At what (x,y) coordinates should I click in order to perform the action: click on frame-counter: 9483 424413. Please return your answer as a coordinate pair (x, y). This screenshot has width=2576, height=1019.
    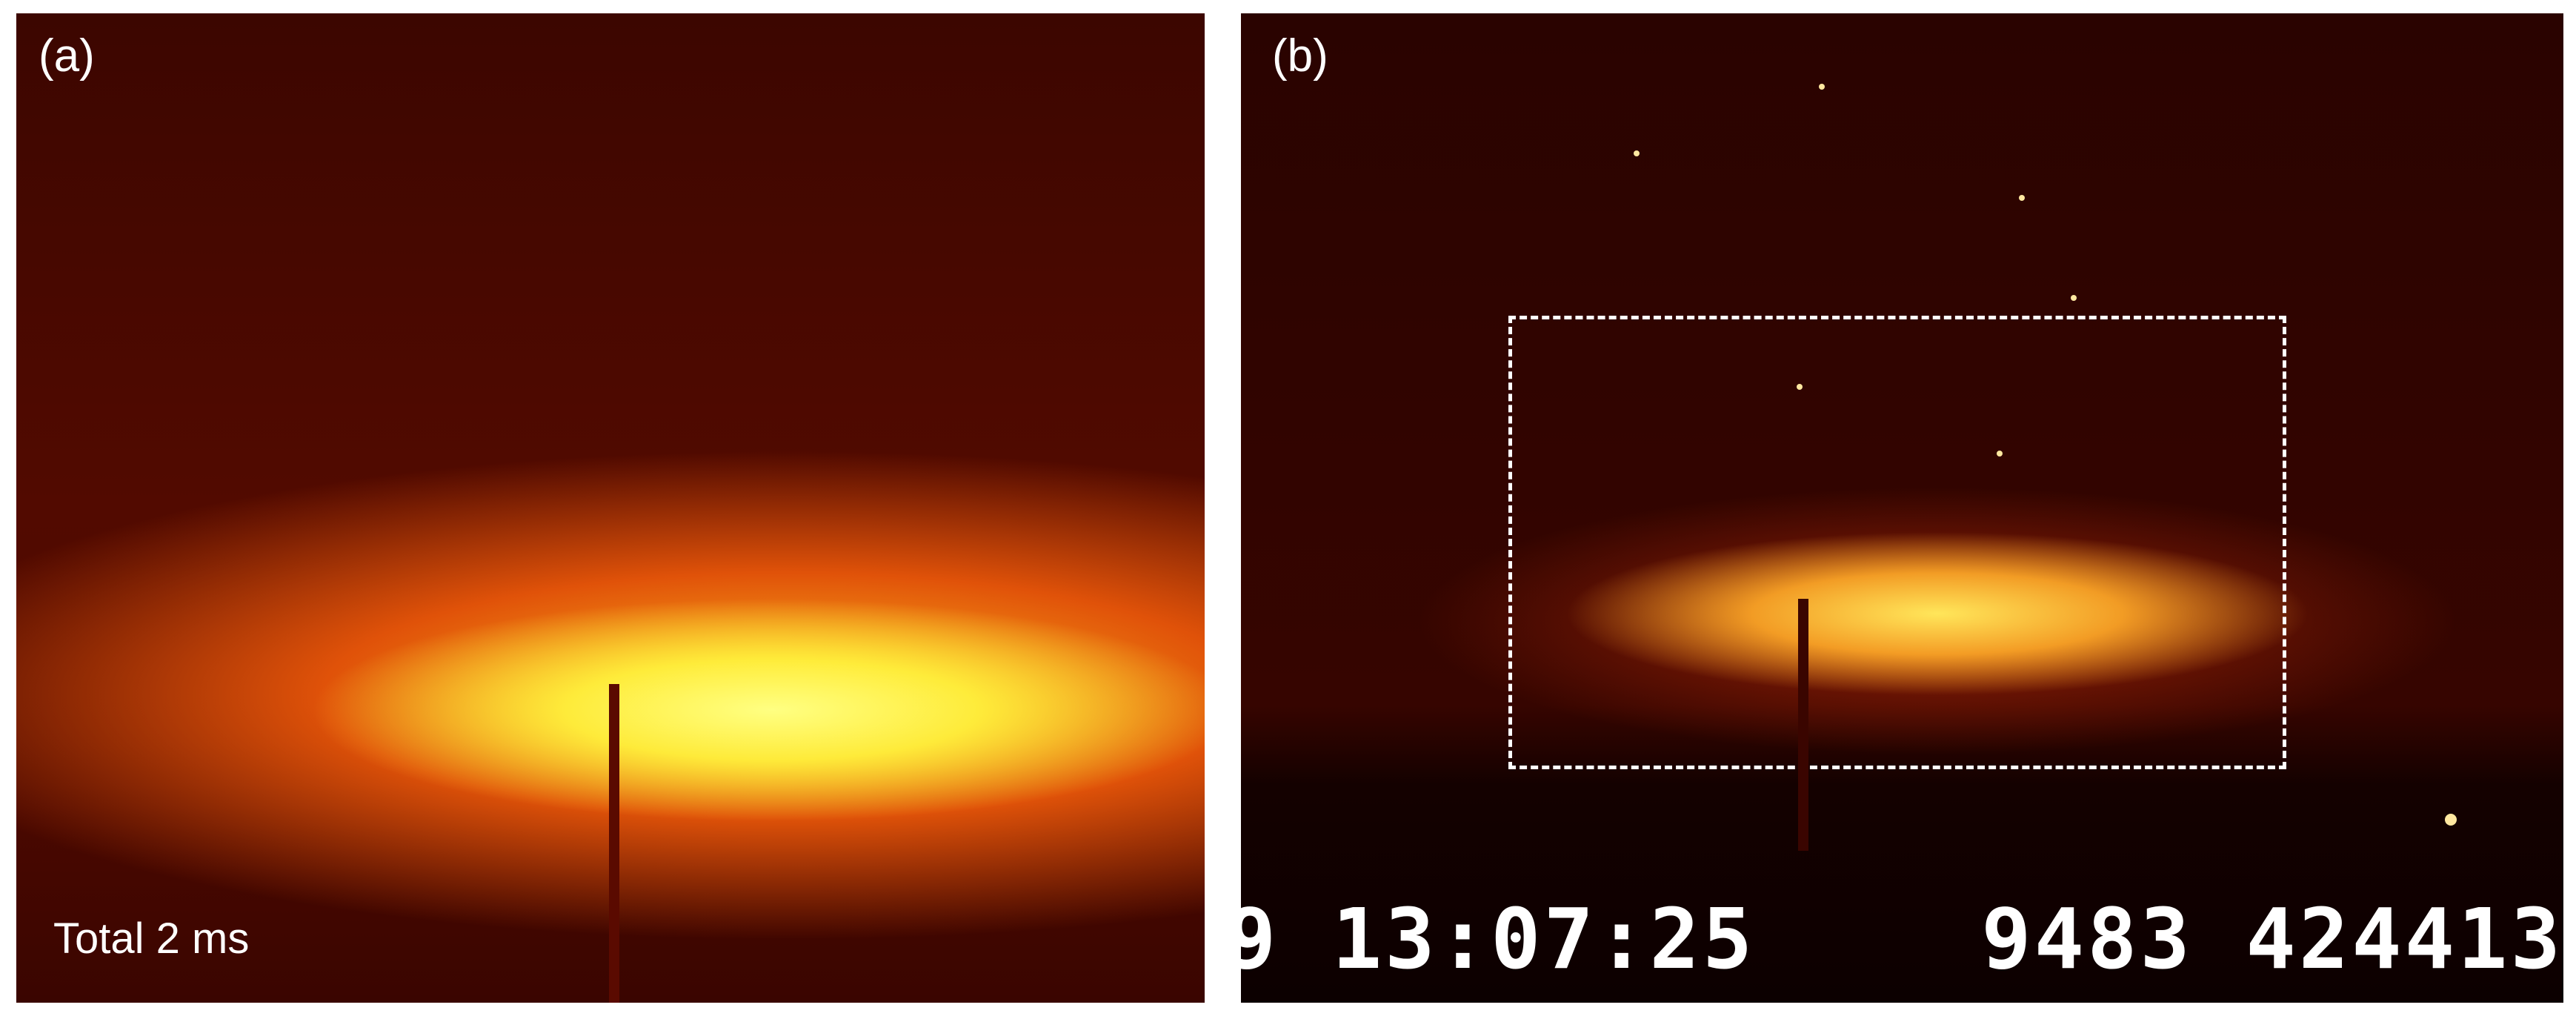
    Looking at the image, I should click on (2272, 940).